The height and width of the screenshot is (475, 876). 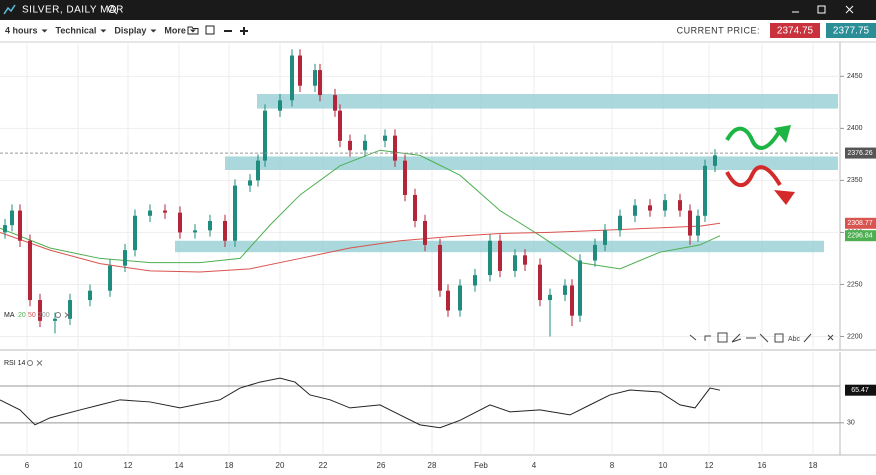 I want to click on search-icon, so click(x=113, y=10).